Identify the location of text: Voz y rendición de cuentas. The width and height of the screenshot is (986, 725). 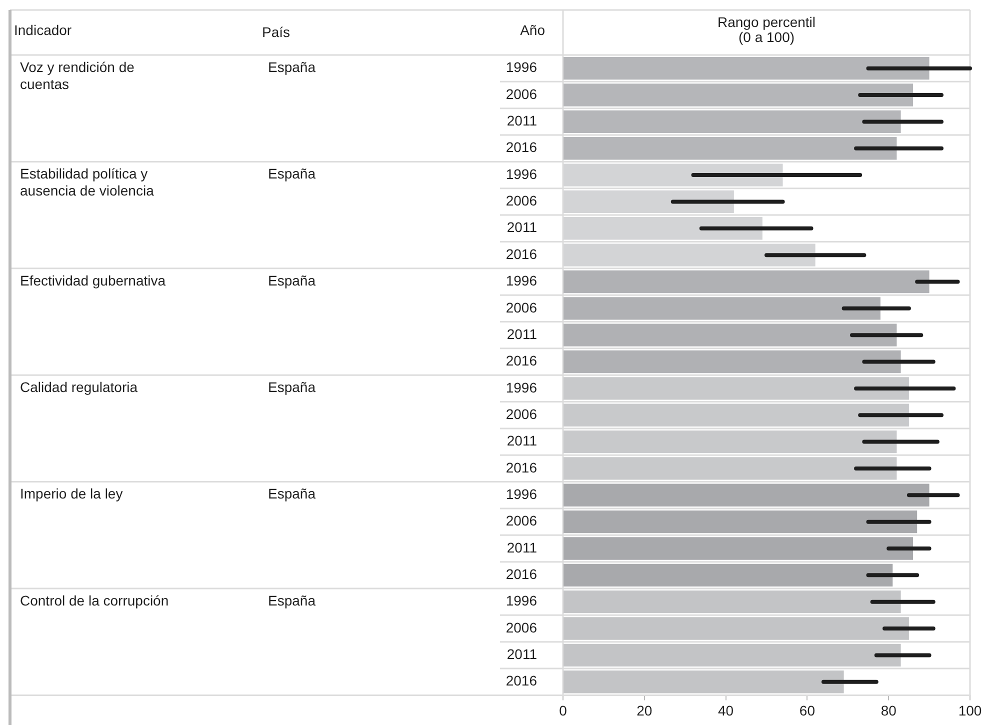
(77, 75).